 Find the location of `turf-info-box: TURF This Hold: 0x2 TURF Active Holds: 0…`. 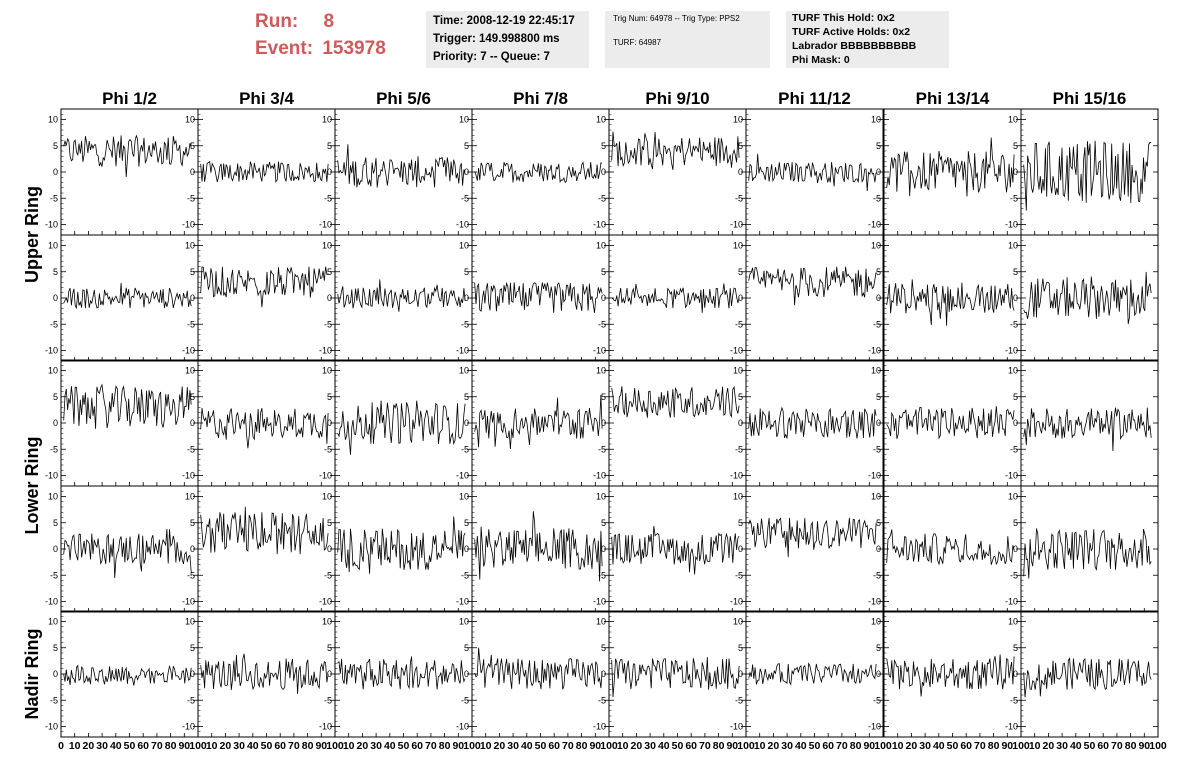

turf-info-box: TURF This Hold: 0x2 TURF Active Holds: 0… is located at coordinates (867, 39).